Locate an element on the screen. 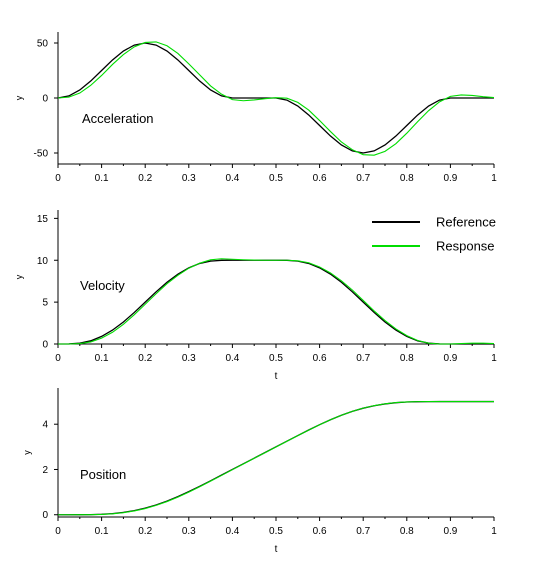 The image size is (542, 565). legend-label-response: Response is located at coordinates (465, 246).